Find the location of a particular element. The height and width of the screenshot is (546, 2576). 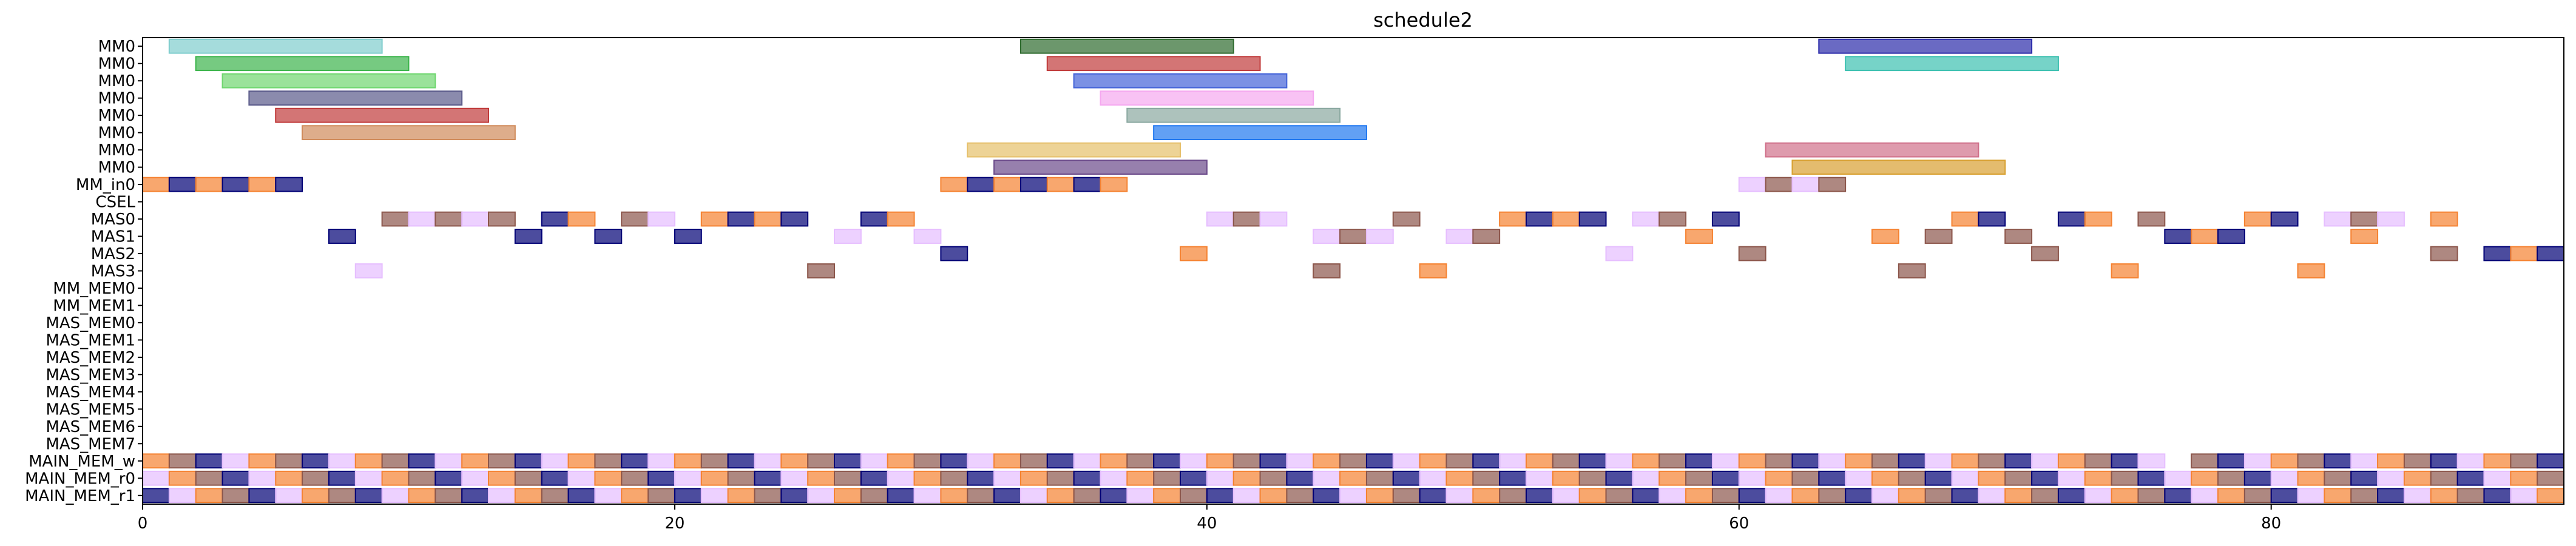

y-tick-label: MAS_MEM2 is located at coordinates (90, 358).